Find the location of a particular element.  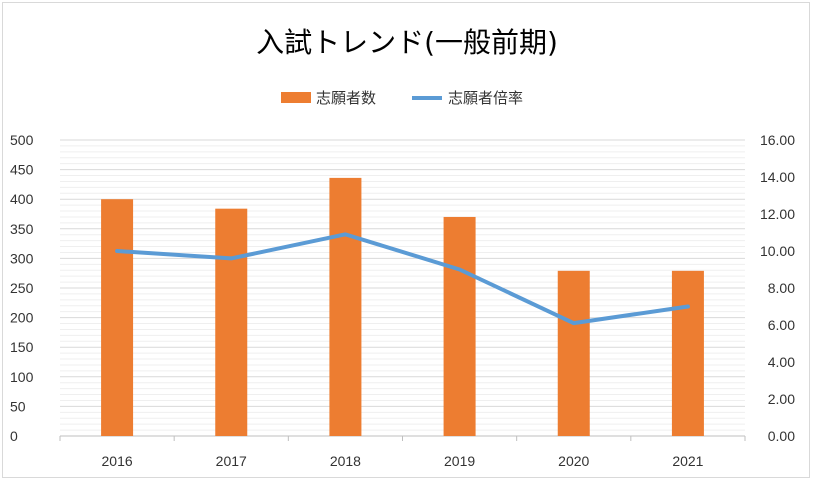

left-tick-label: 500 is located at coordinates (22, 140).